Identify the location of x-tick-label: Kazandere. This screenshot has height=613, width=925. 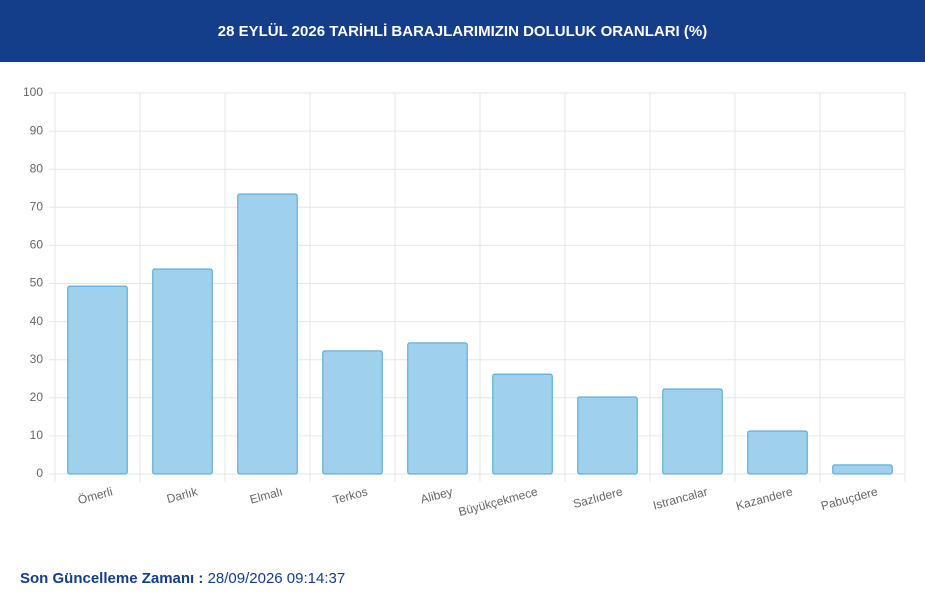
(764, 498).